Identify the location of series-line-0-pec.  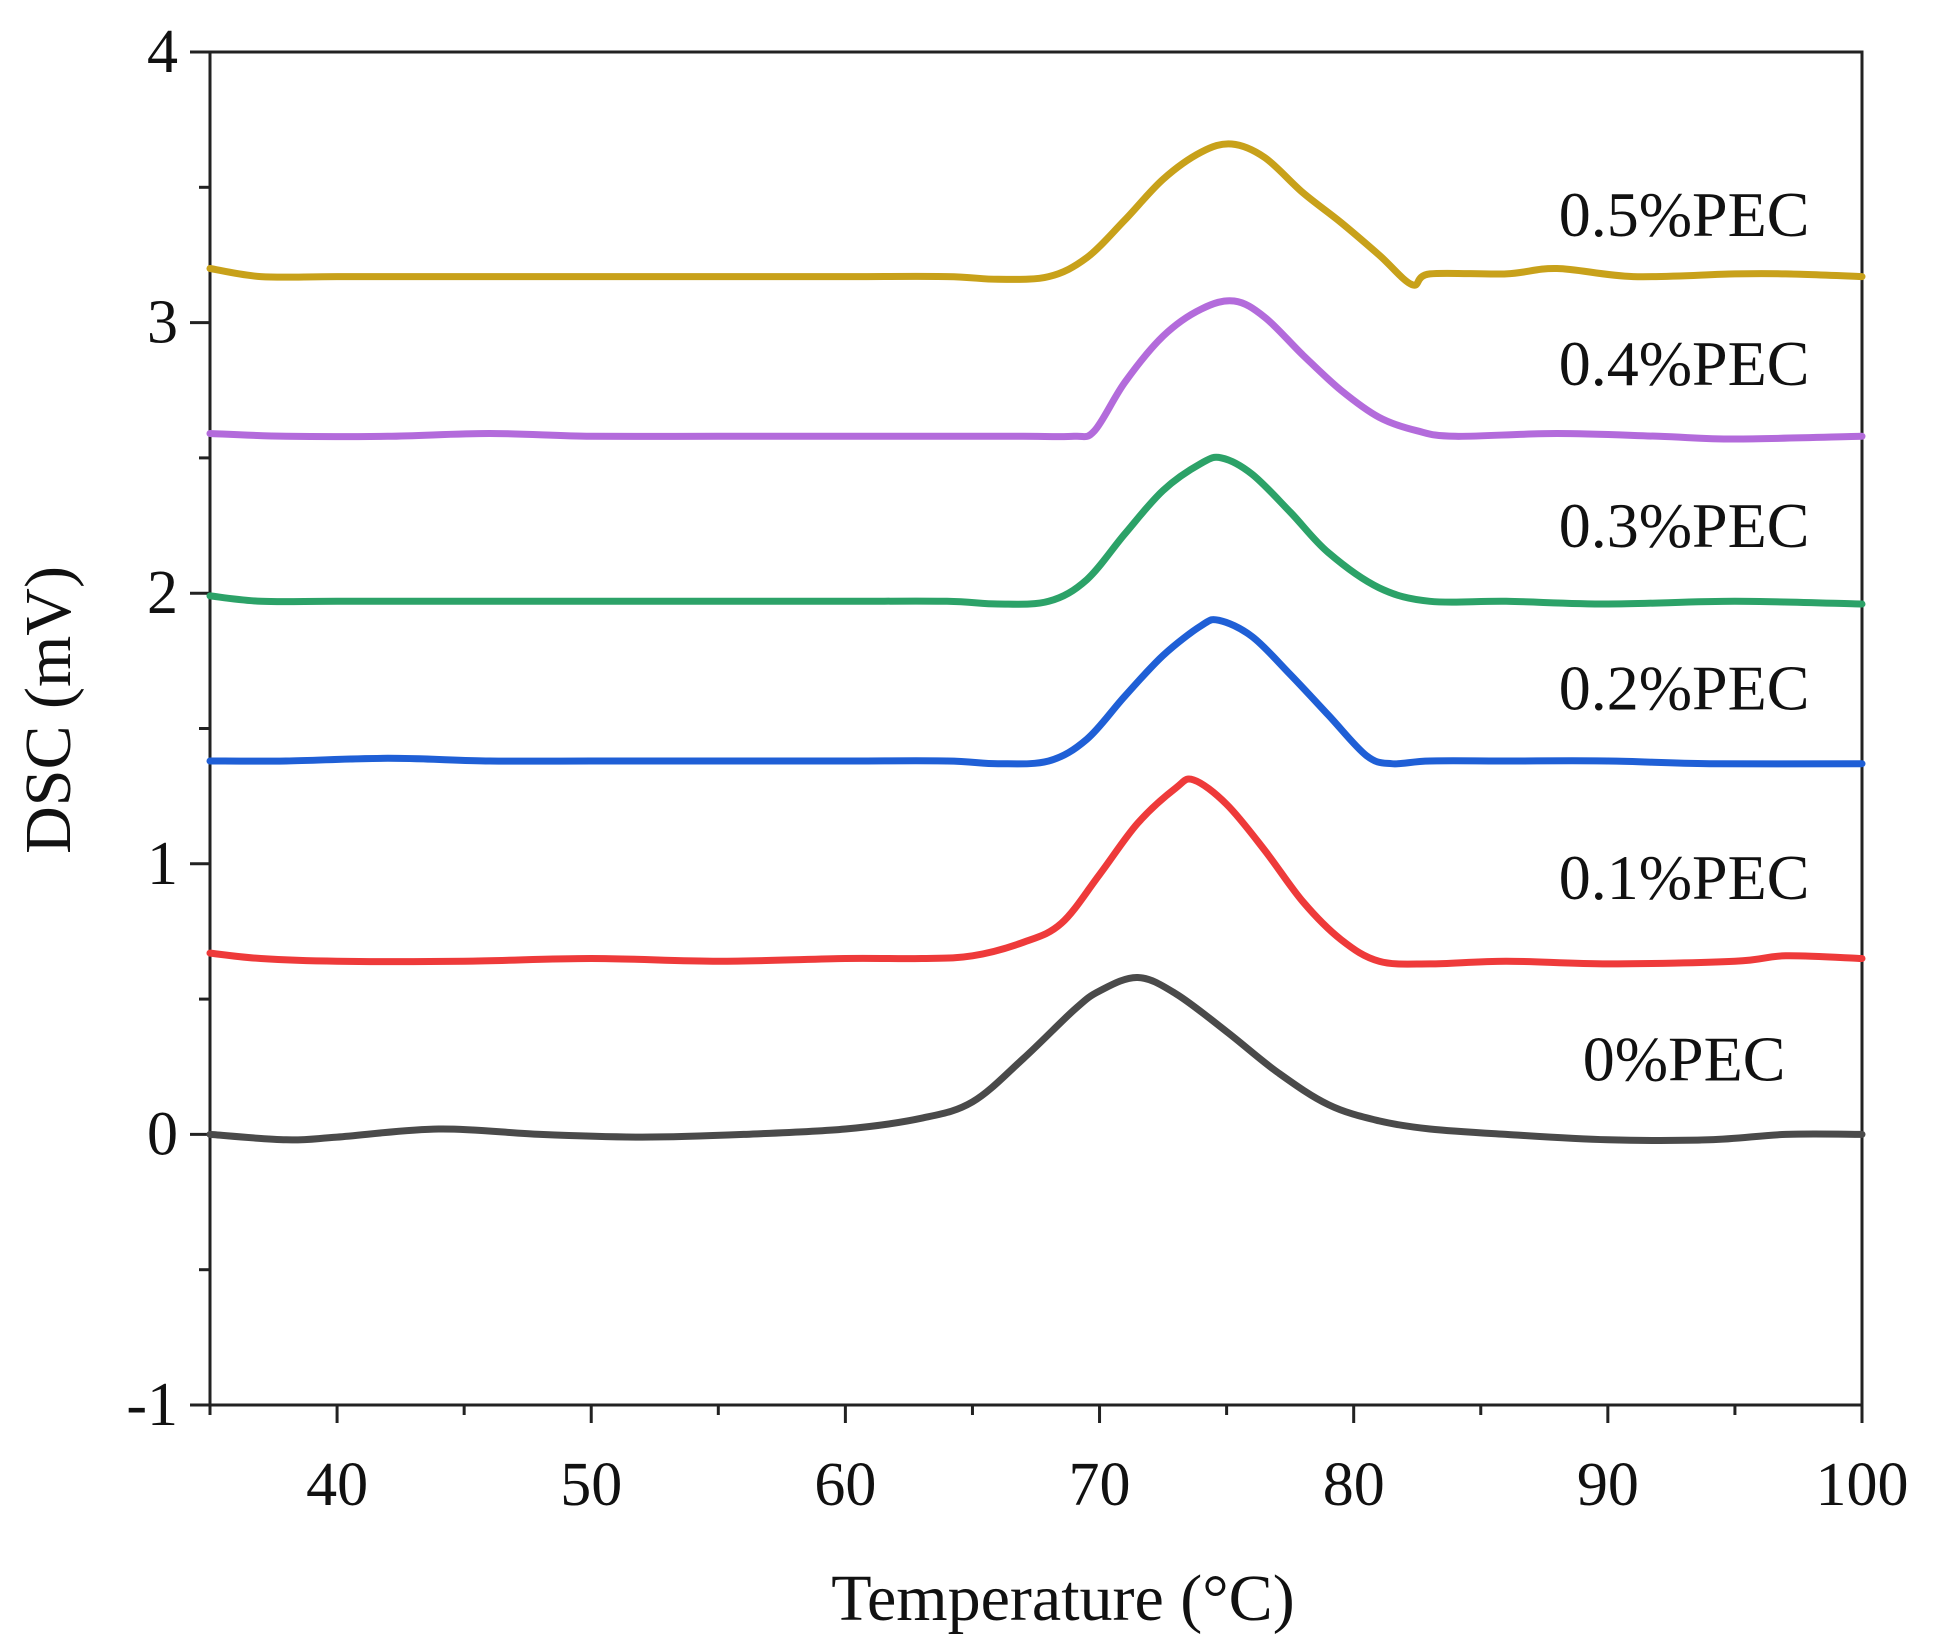
(1036, 1059).